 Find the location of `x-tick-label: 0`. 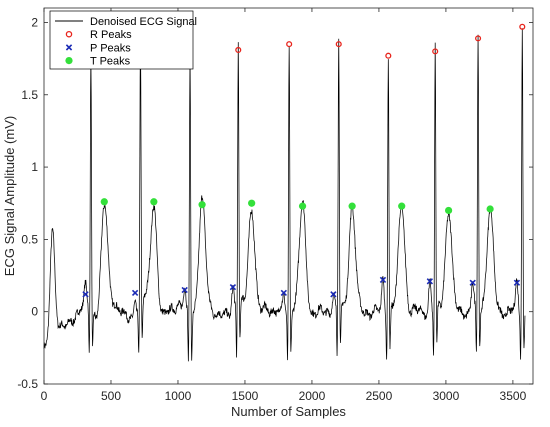

x-tick-label: 0 is located at coordinates (44, 396).